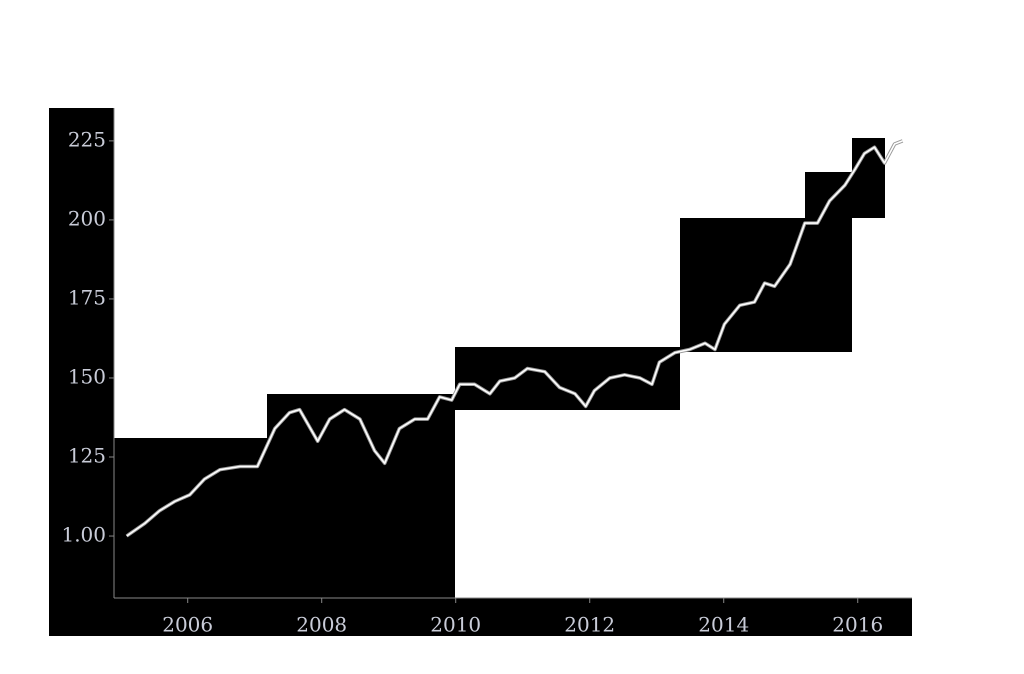  Describe the element at coordinates (455, 625) in the screenshot. I see `x-tick-label: 2010` at that location.